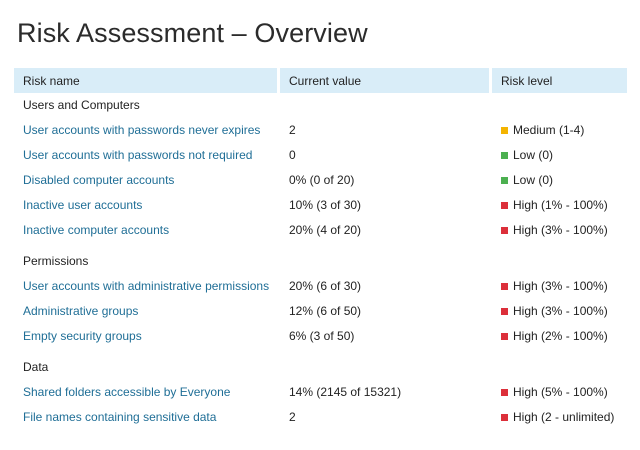  What do you see at coordinates (325, 229) in the screenshot?
I see `current-value: 20% (4 of 20)` at bounding box center [325, 229].